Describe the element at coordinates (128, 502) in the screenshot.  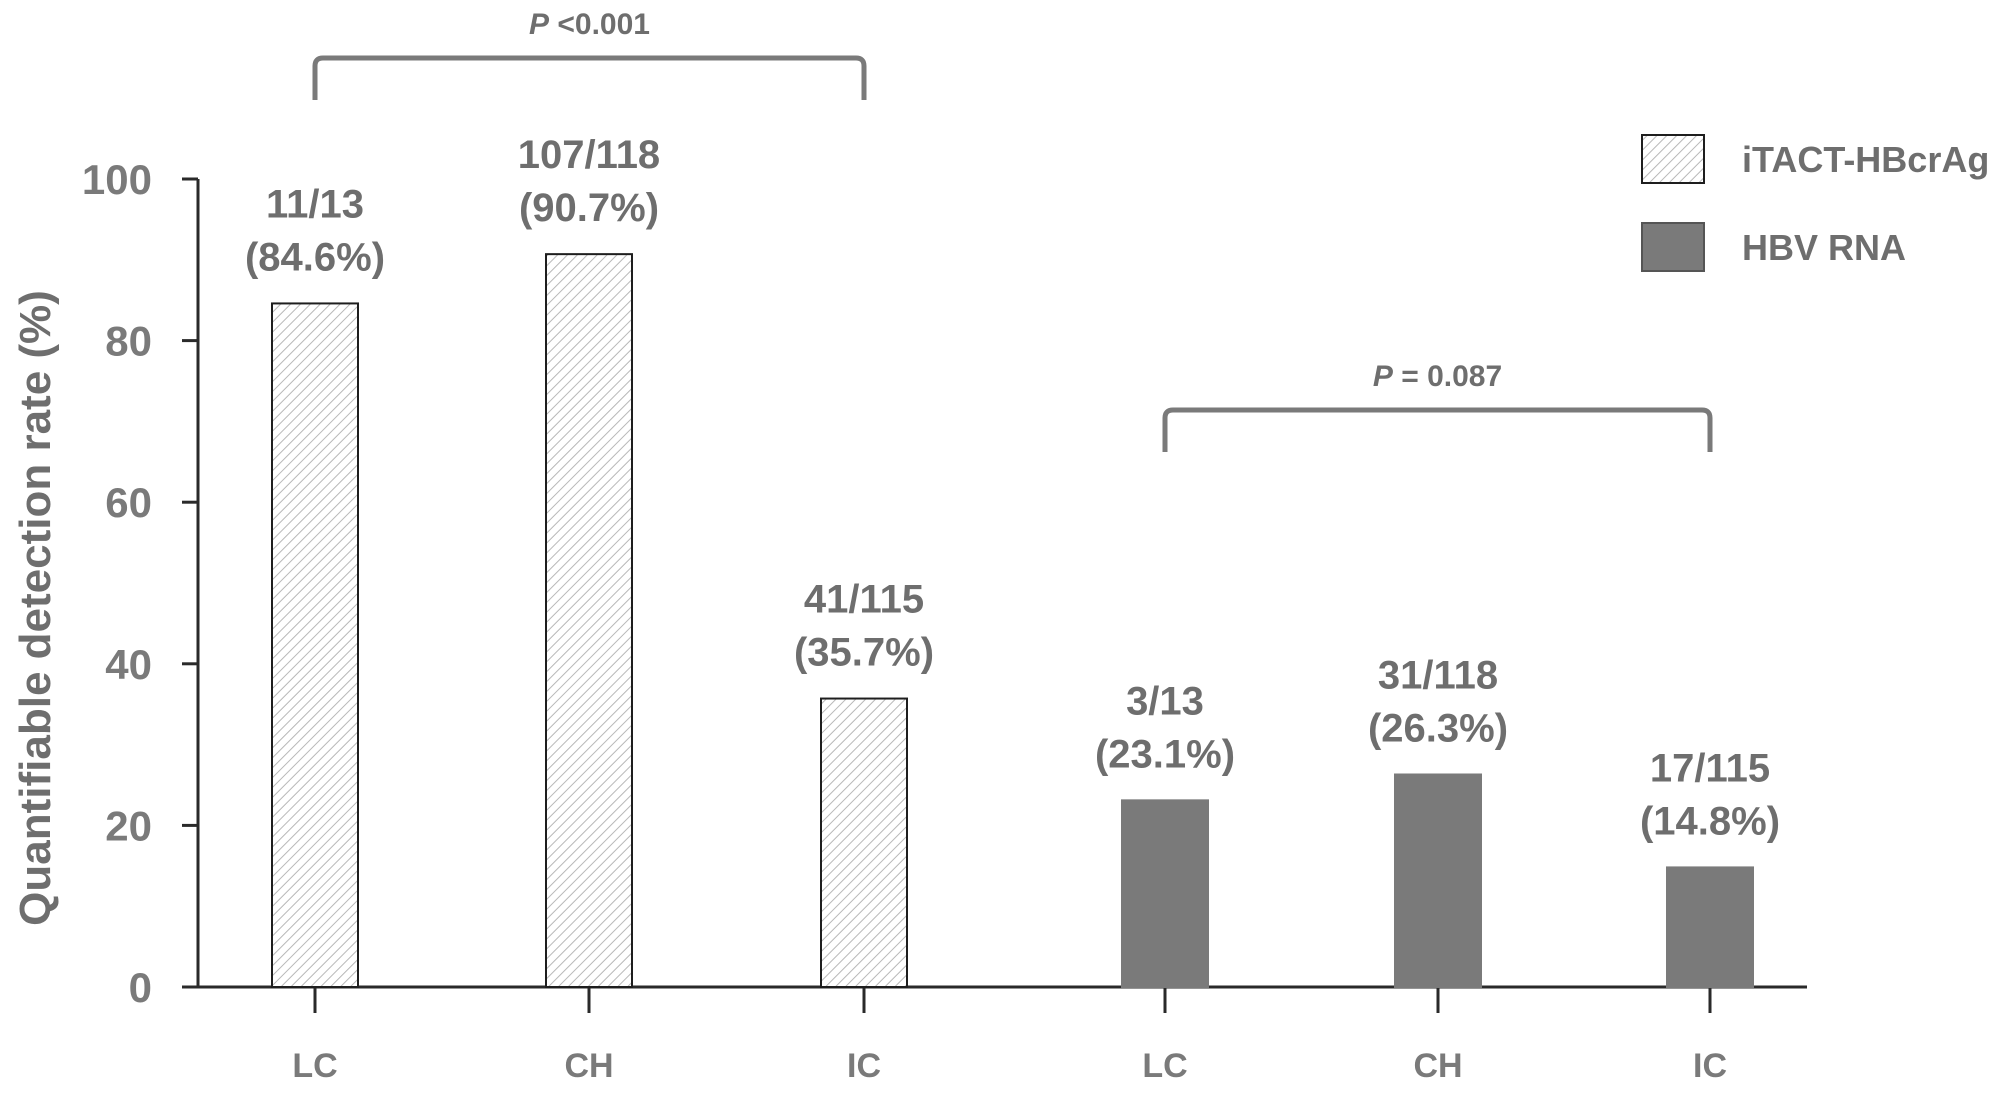
I see `y-tick-label: 60` at that location.